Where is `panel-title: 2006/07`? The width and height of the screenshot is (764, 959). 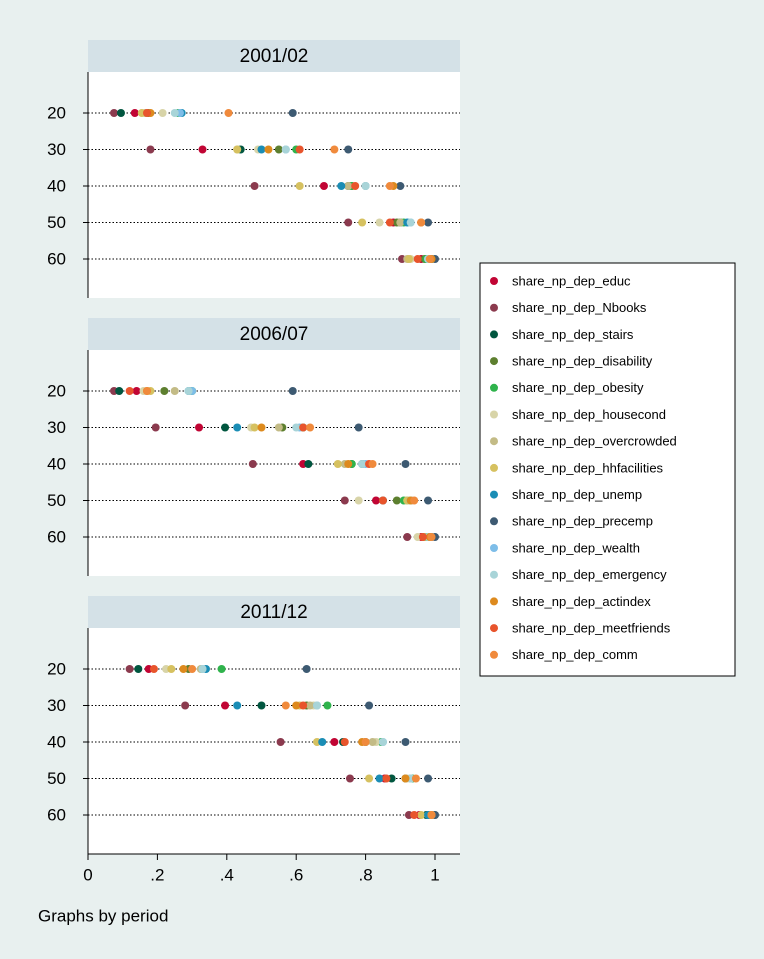 panel-title: 2006/07 is located at coordinates (274, 334).